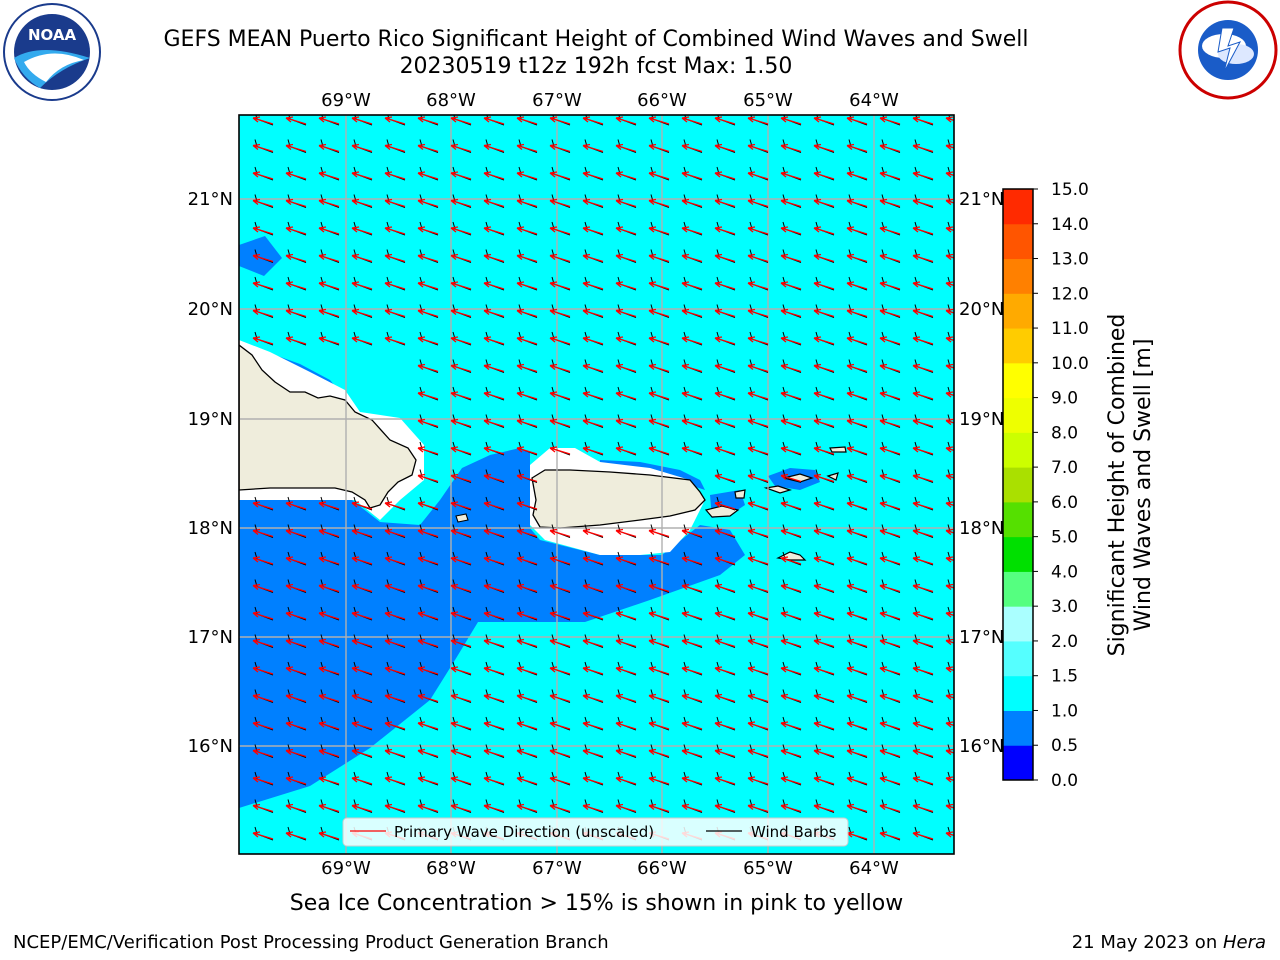 The height and width of the screenshot is (960, 1280). What do you see at coordinates (210, 746) in the screenshot?
I see `lat-label: 16°N` at bounding box center [210, 746].